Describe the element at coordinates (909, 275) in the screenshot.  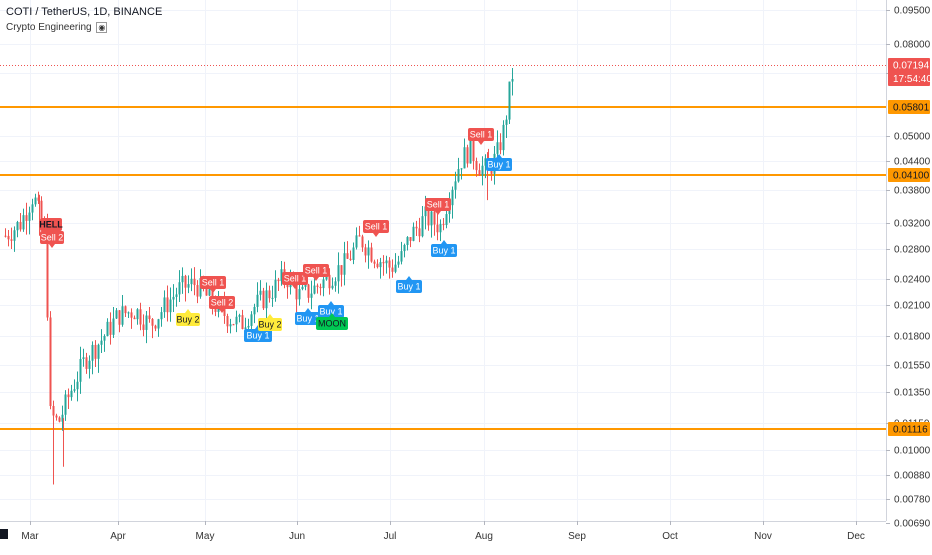
I see `price-axis-bg` at that location.